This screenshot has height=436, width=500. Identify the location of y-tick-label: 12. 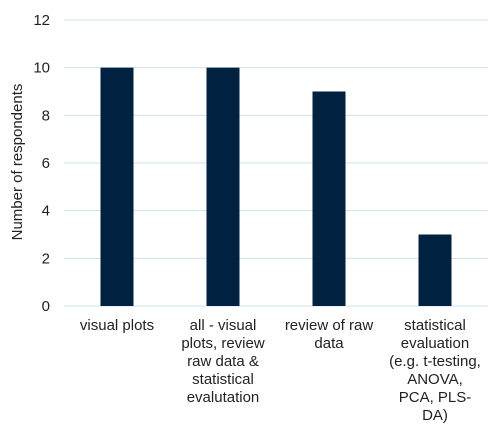
(41, 20).